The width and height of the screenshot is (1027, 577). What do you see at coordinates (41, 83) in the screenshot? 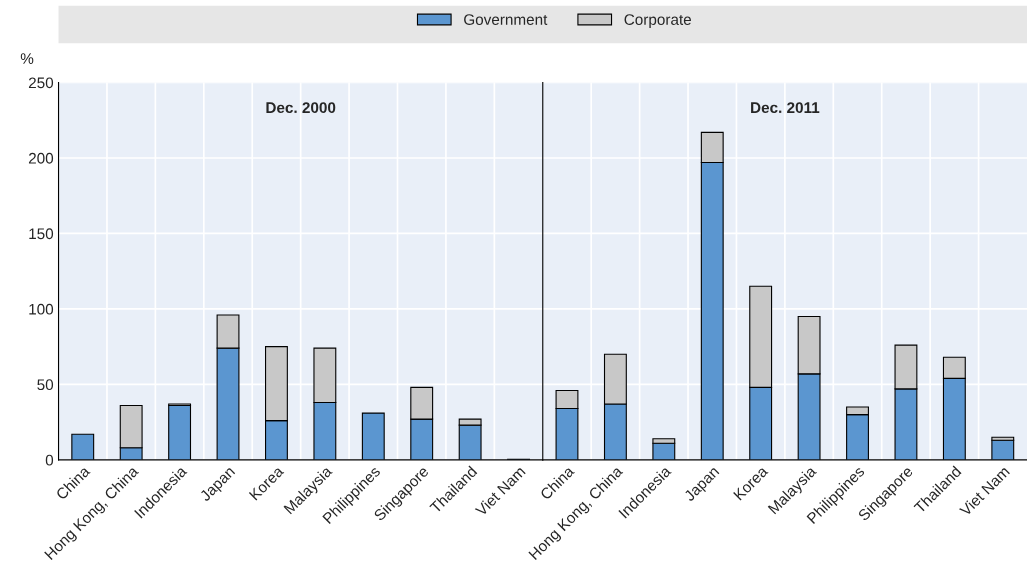
I see `y-tick-label: 250` at bounding box center [41, 83].